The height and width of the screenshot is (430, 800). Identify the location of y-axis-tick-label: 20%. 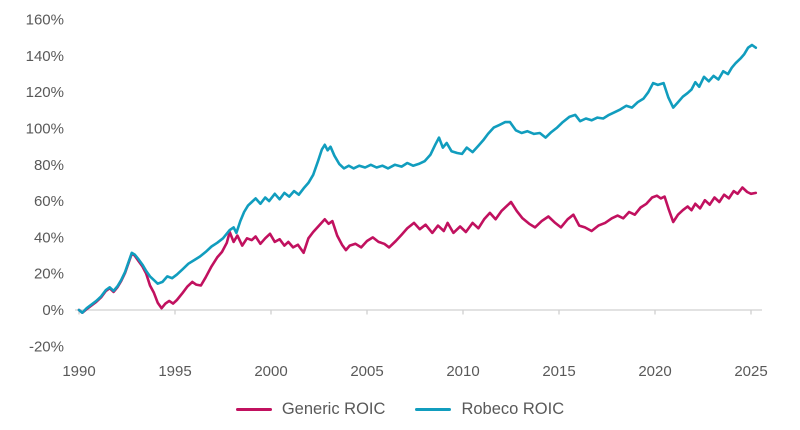
(49, 274).